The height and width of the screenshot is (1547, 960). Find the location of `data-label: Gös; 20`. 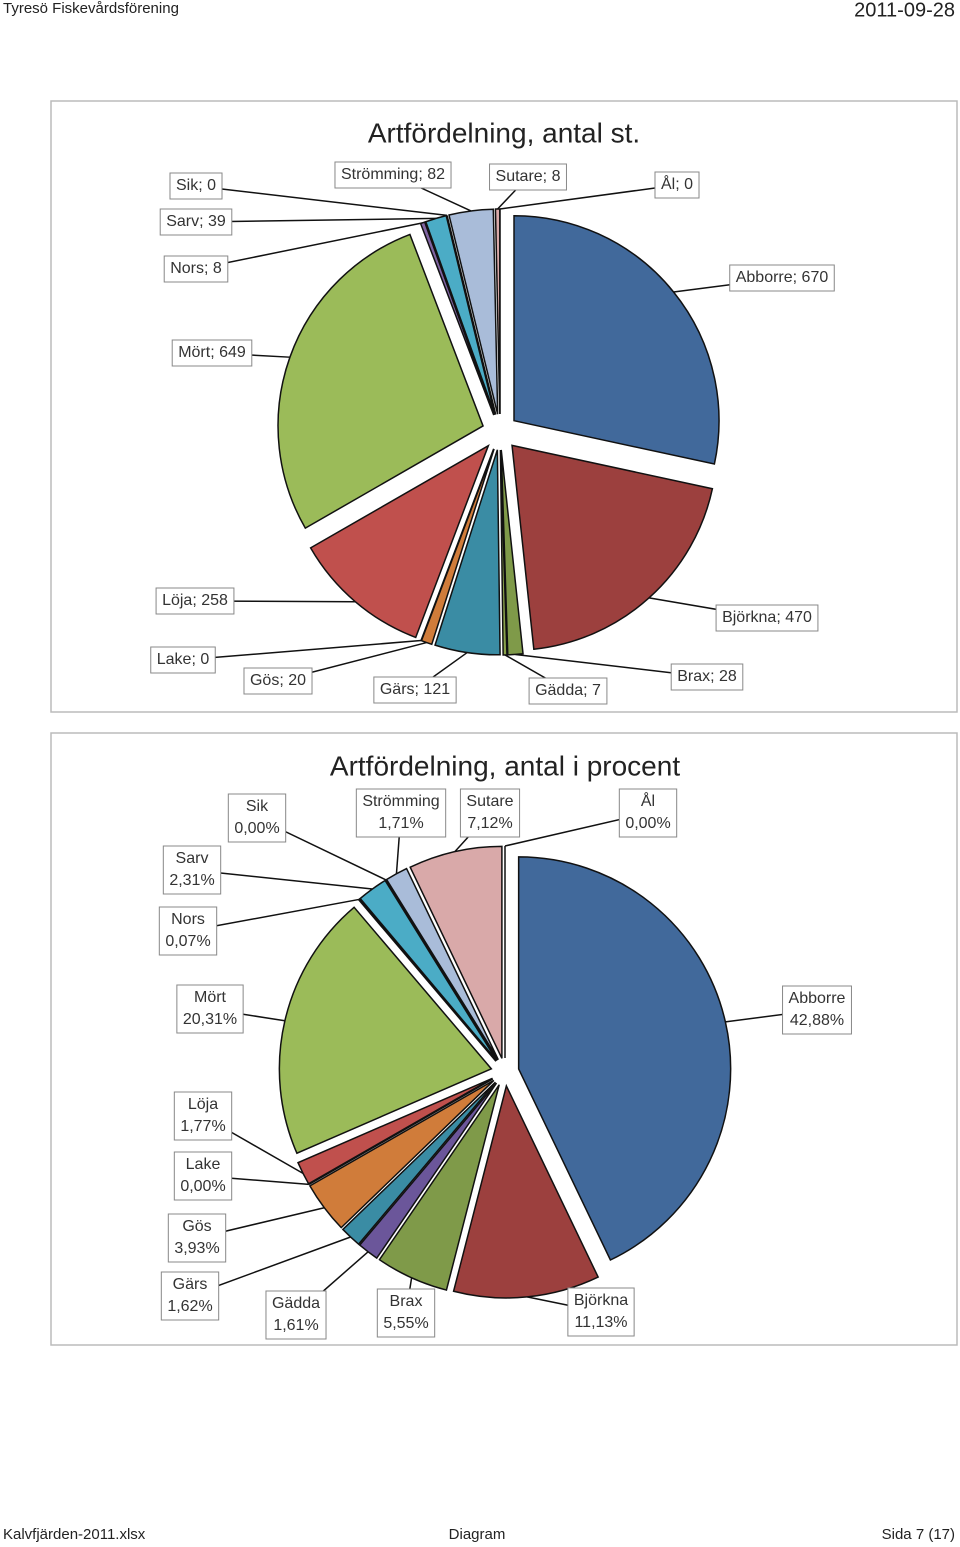

data-label: Gös; 20 is located at coordinates (278, 681).